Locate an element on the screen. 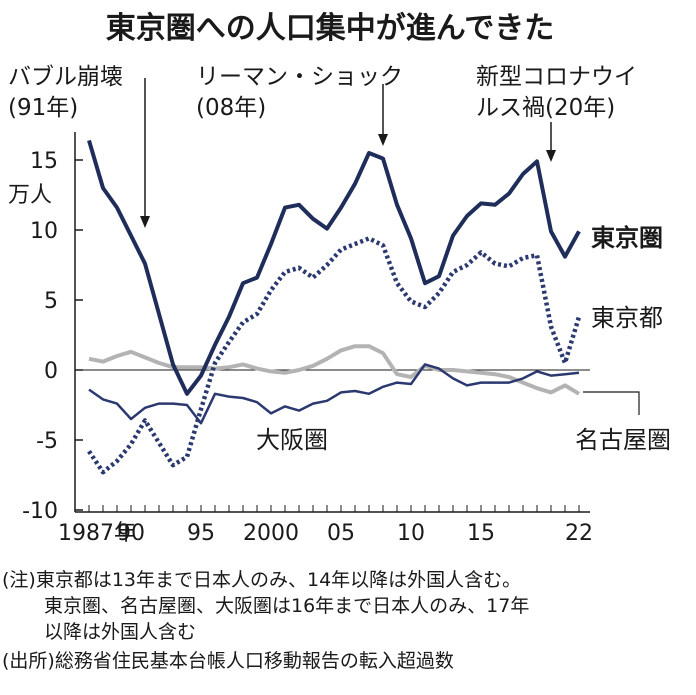  series-label-osaka: 大阪圏 is located at coordinates (292, 440).